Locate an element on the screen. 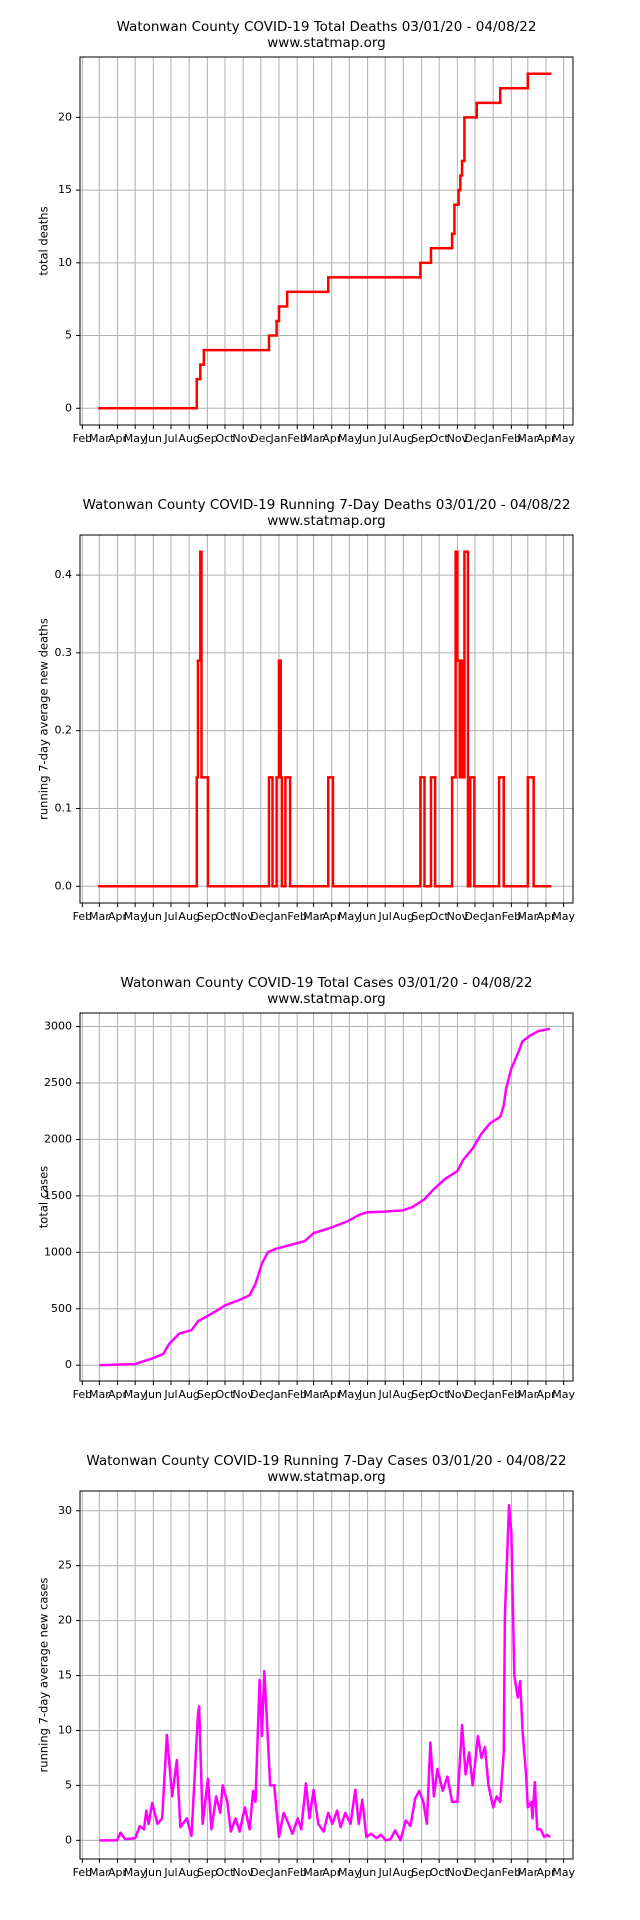  y-tick-label: 500 is located at coordinates (61, 1308).